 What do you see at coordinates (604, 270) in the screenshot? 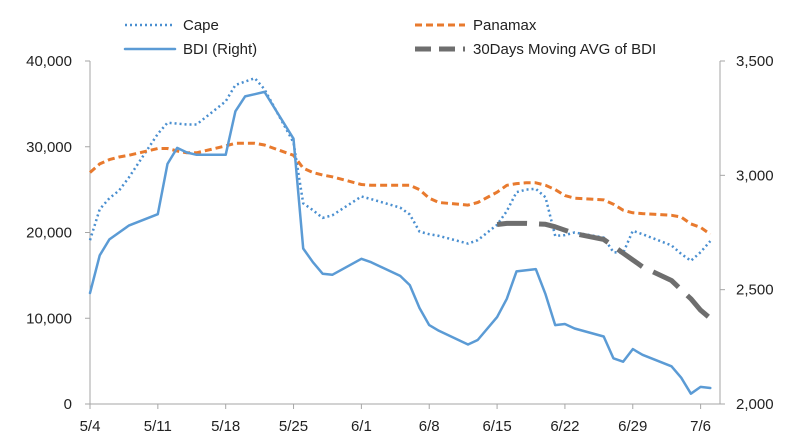
I see `series-line-30days-moving-avg-of-bdi` at bounding box center [604, 270].